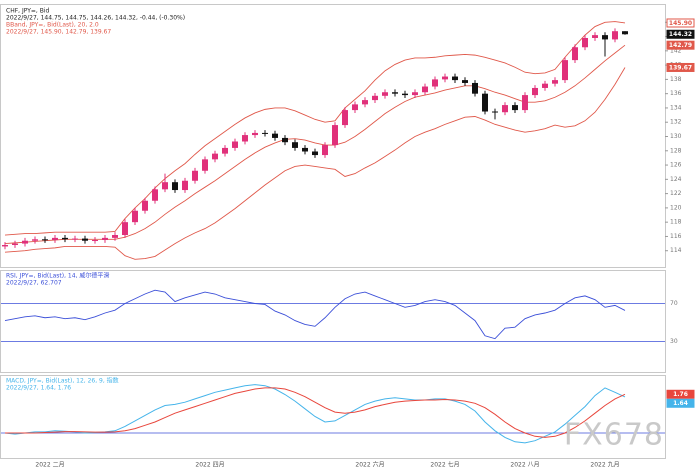  What do you see at coordinates (58, 32) in the screenshot?
I see `band-subtitle: 2022/9/27, 145.90, 142.79, 139.67` at bounding box center [58, 32].